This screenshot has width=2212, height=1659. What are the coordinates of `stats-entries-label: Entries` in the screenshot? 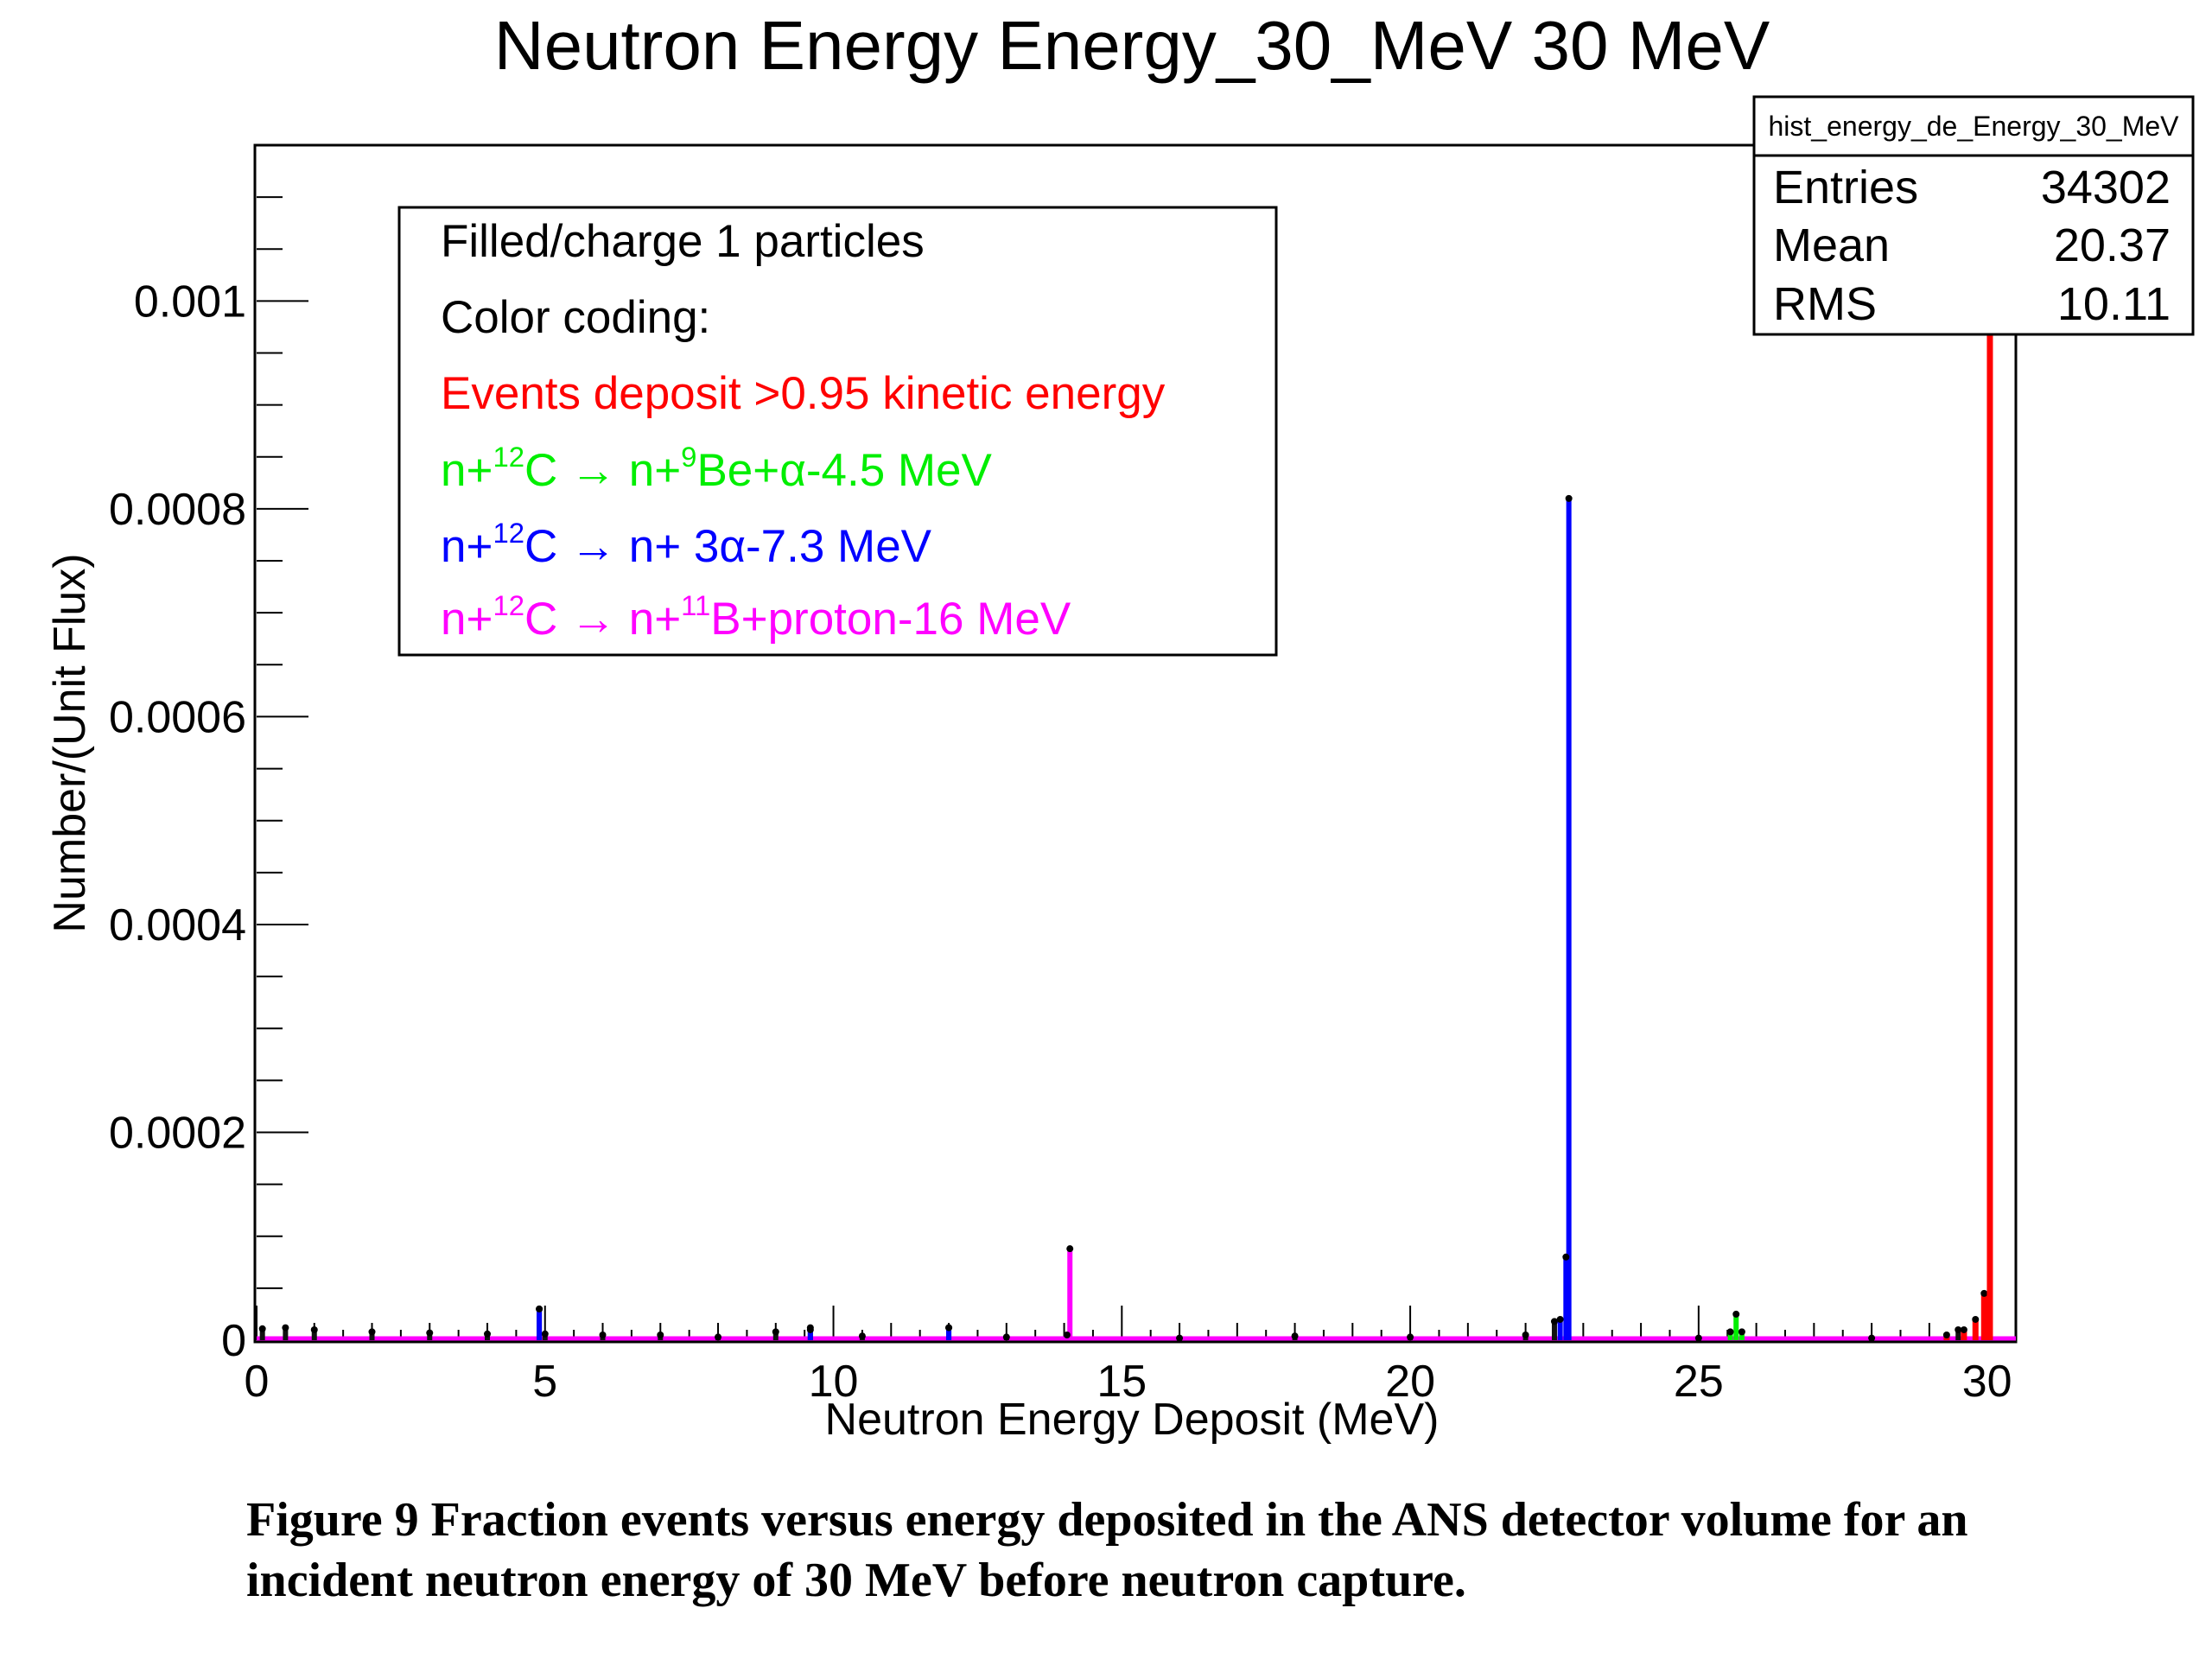 It's located at (1846, 187).